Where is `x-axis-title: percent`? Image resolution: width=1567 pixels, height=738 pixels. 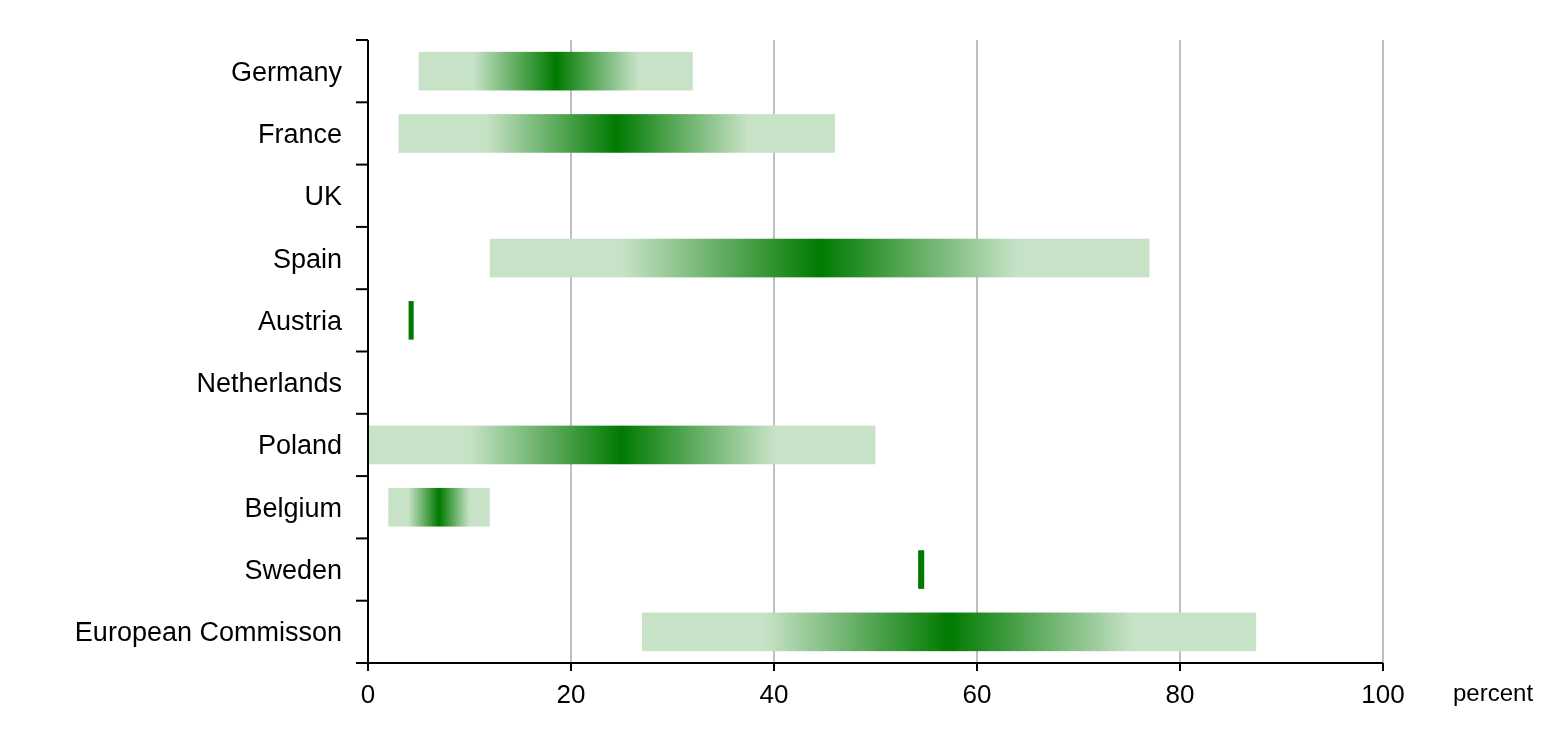 x-axis-title: percent is located at coordinates (1493, 692).